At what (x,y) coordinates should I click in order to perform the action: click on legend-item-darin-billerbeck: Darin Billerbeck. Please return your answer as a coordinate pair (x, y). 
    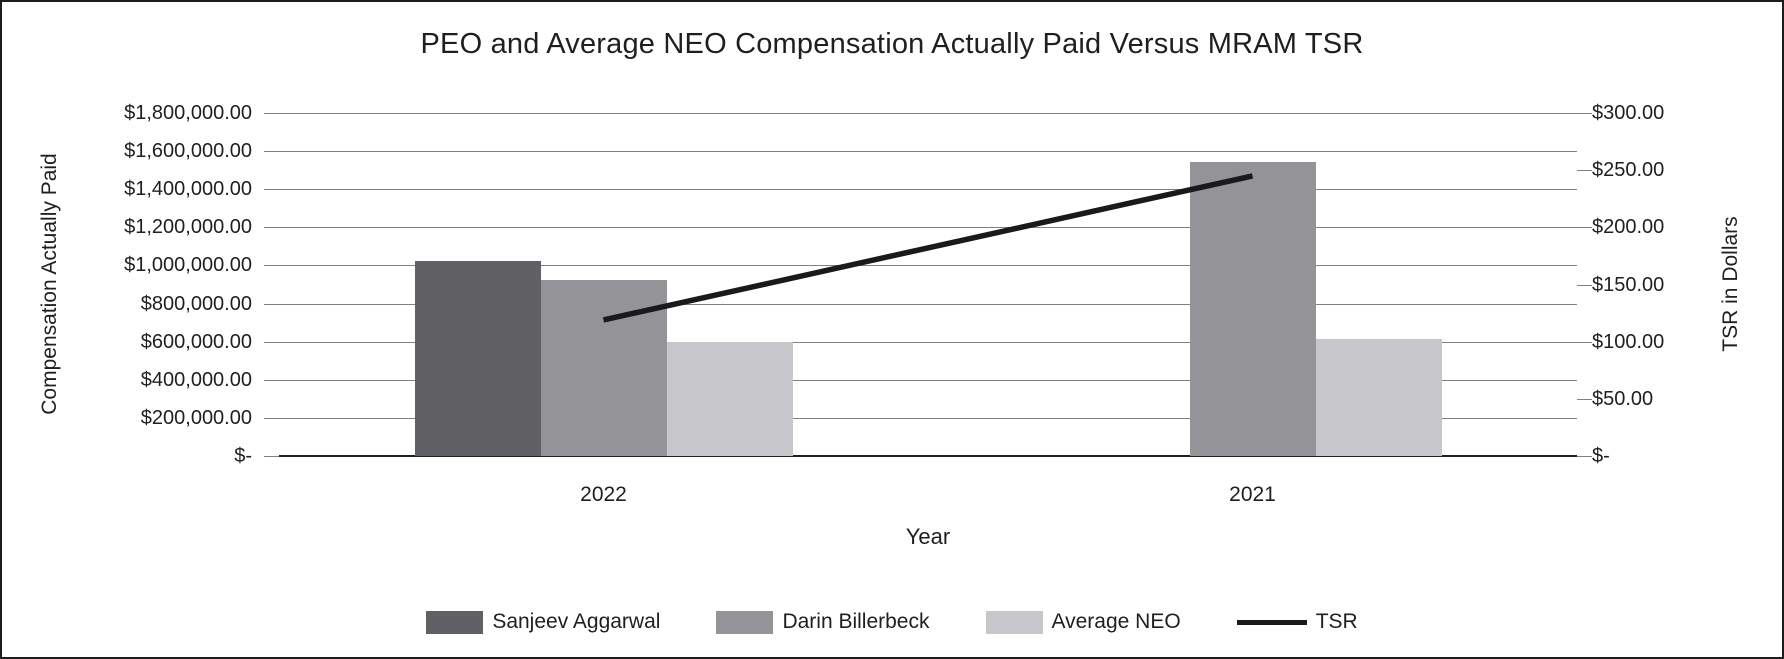
    Looking at the image, I should click on (823, 622).